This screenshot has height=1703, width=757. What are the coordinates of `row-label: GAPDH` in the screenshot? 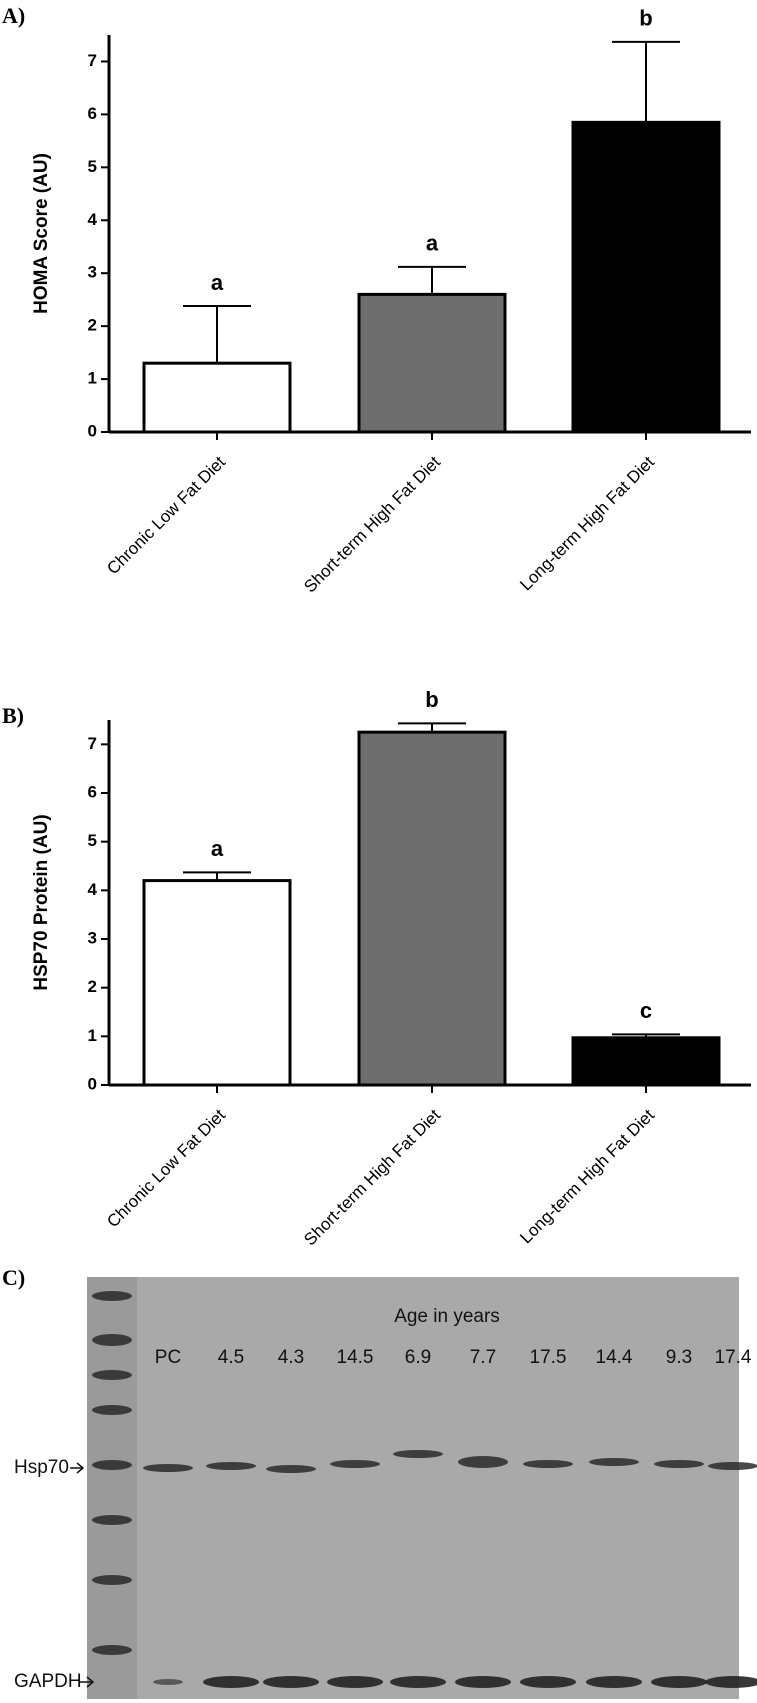 It's located at (48, 1681).